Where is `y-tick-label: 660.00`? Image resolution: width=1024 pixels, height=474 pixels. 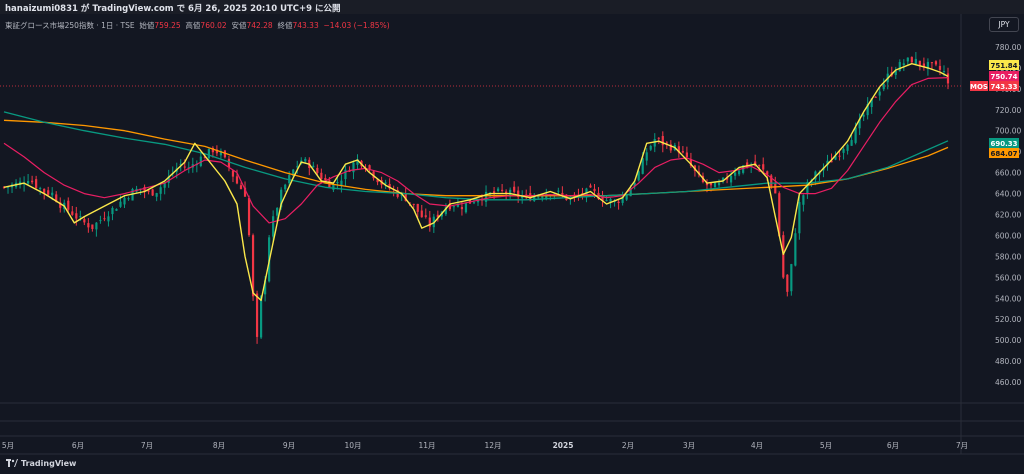
y-tick-label: 660.00 is located at coordinates (1008, 173).